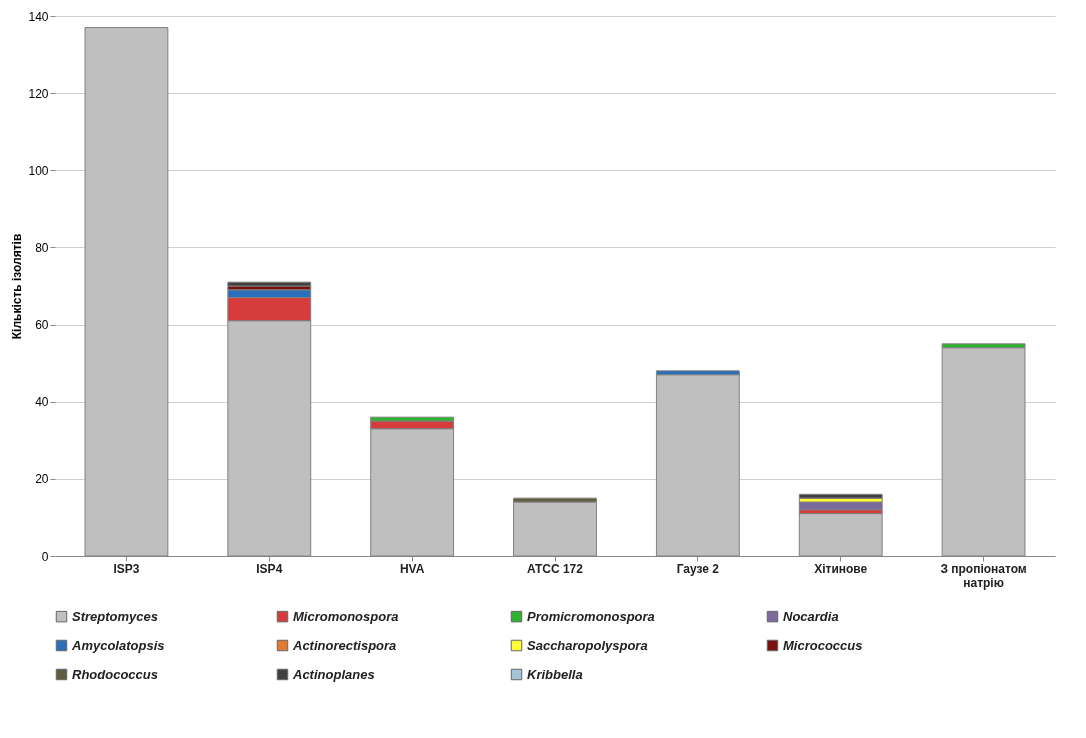 The width and height of the screenshot is (1086, 738). Describe the element at coordinates (45, 556) in the screenshot. I see `y-tick-label: 0` at that location.